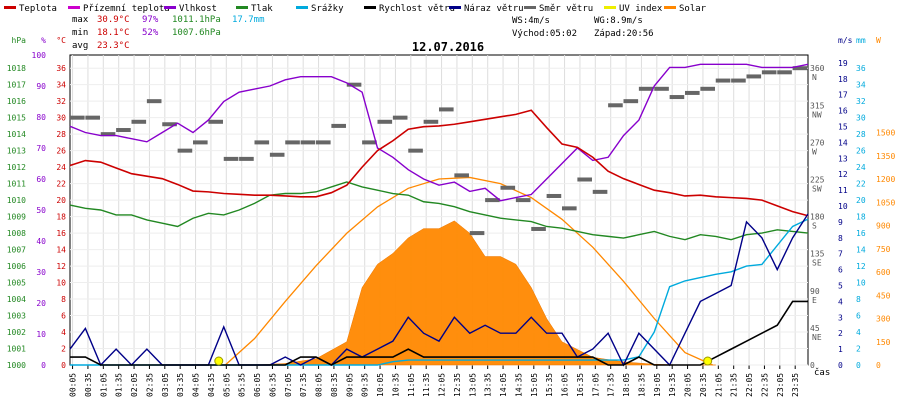 The width and height of the screenshot is (900, 400). I want to click on x-tick-label: 05:35, so click(242, 385).